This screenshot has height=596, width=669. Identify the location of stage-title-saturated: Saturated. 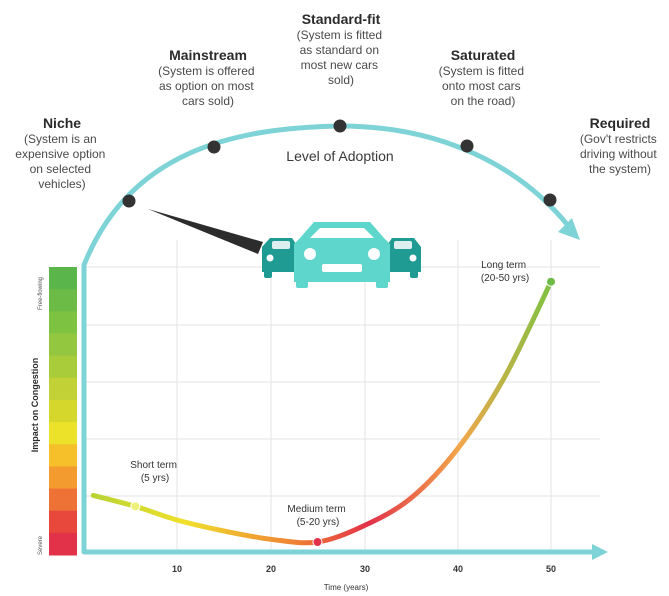
(483, 55).